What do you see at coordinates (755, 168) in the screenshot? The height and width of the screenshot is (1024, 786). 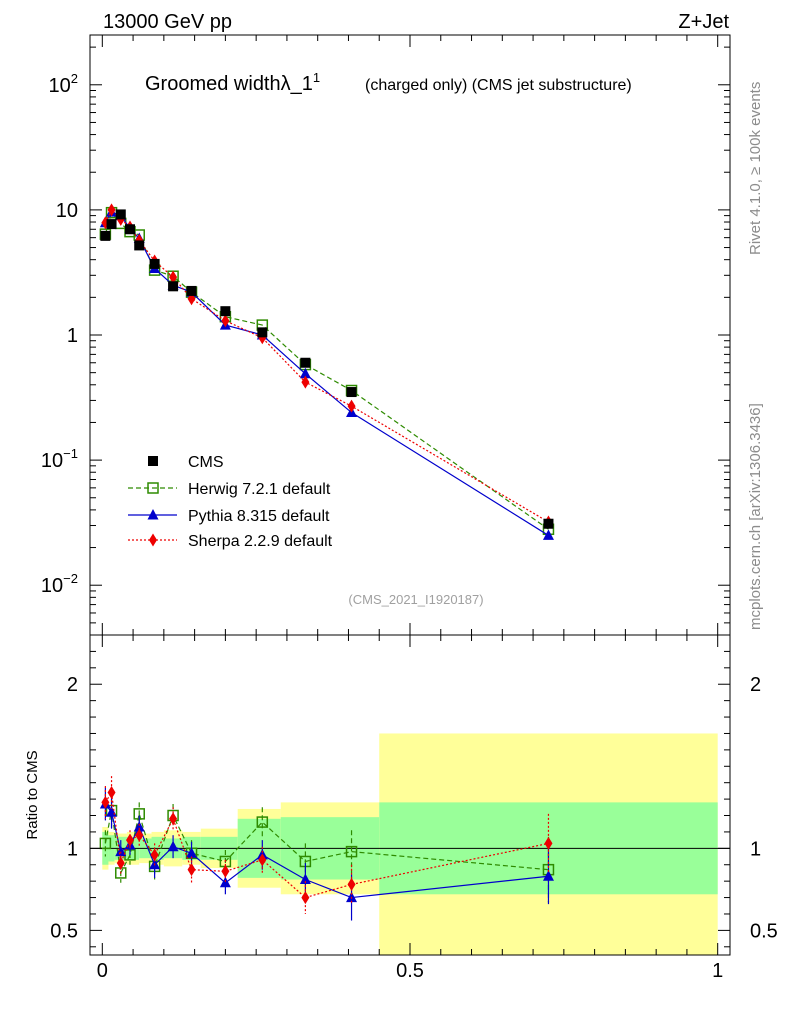 I see `rivet-label: Rivet 4.1.0, ≥ 100k events` at bounding box center [755, 168].